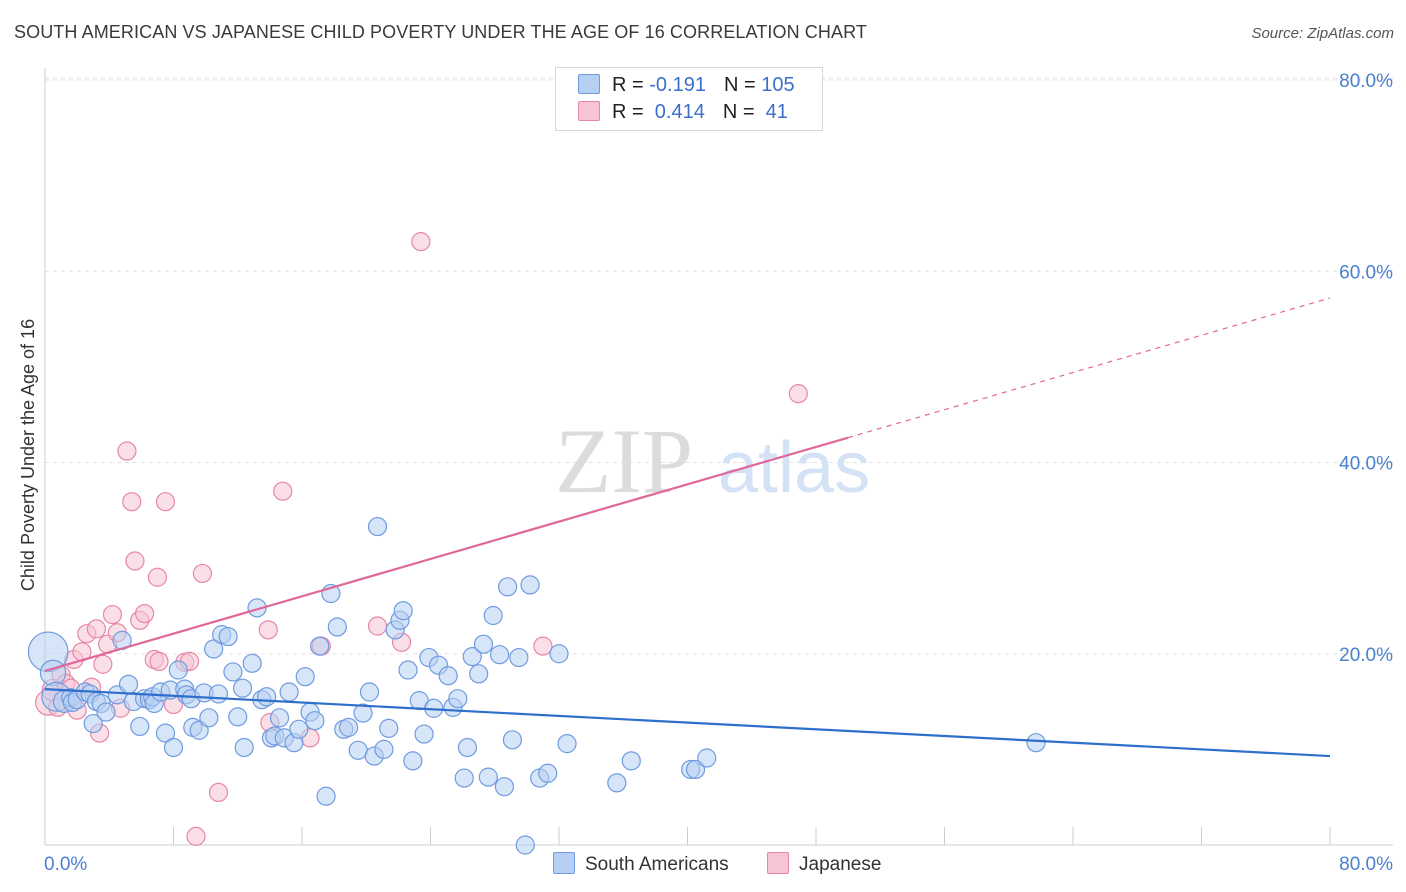 This screenshot has height=892, width=1406. What do you see at coordinates (778, 85) in the screenshot?
I see `legend-n-value: 105` at bounding box center [778, 85].